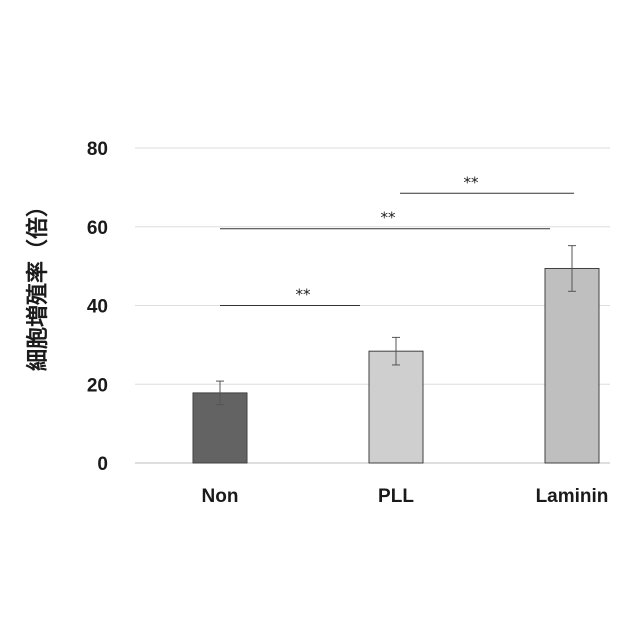 This screenshot has height=640, width=640. I want to click on error-bars, so click(396, 325).